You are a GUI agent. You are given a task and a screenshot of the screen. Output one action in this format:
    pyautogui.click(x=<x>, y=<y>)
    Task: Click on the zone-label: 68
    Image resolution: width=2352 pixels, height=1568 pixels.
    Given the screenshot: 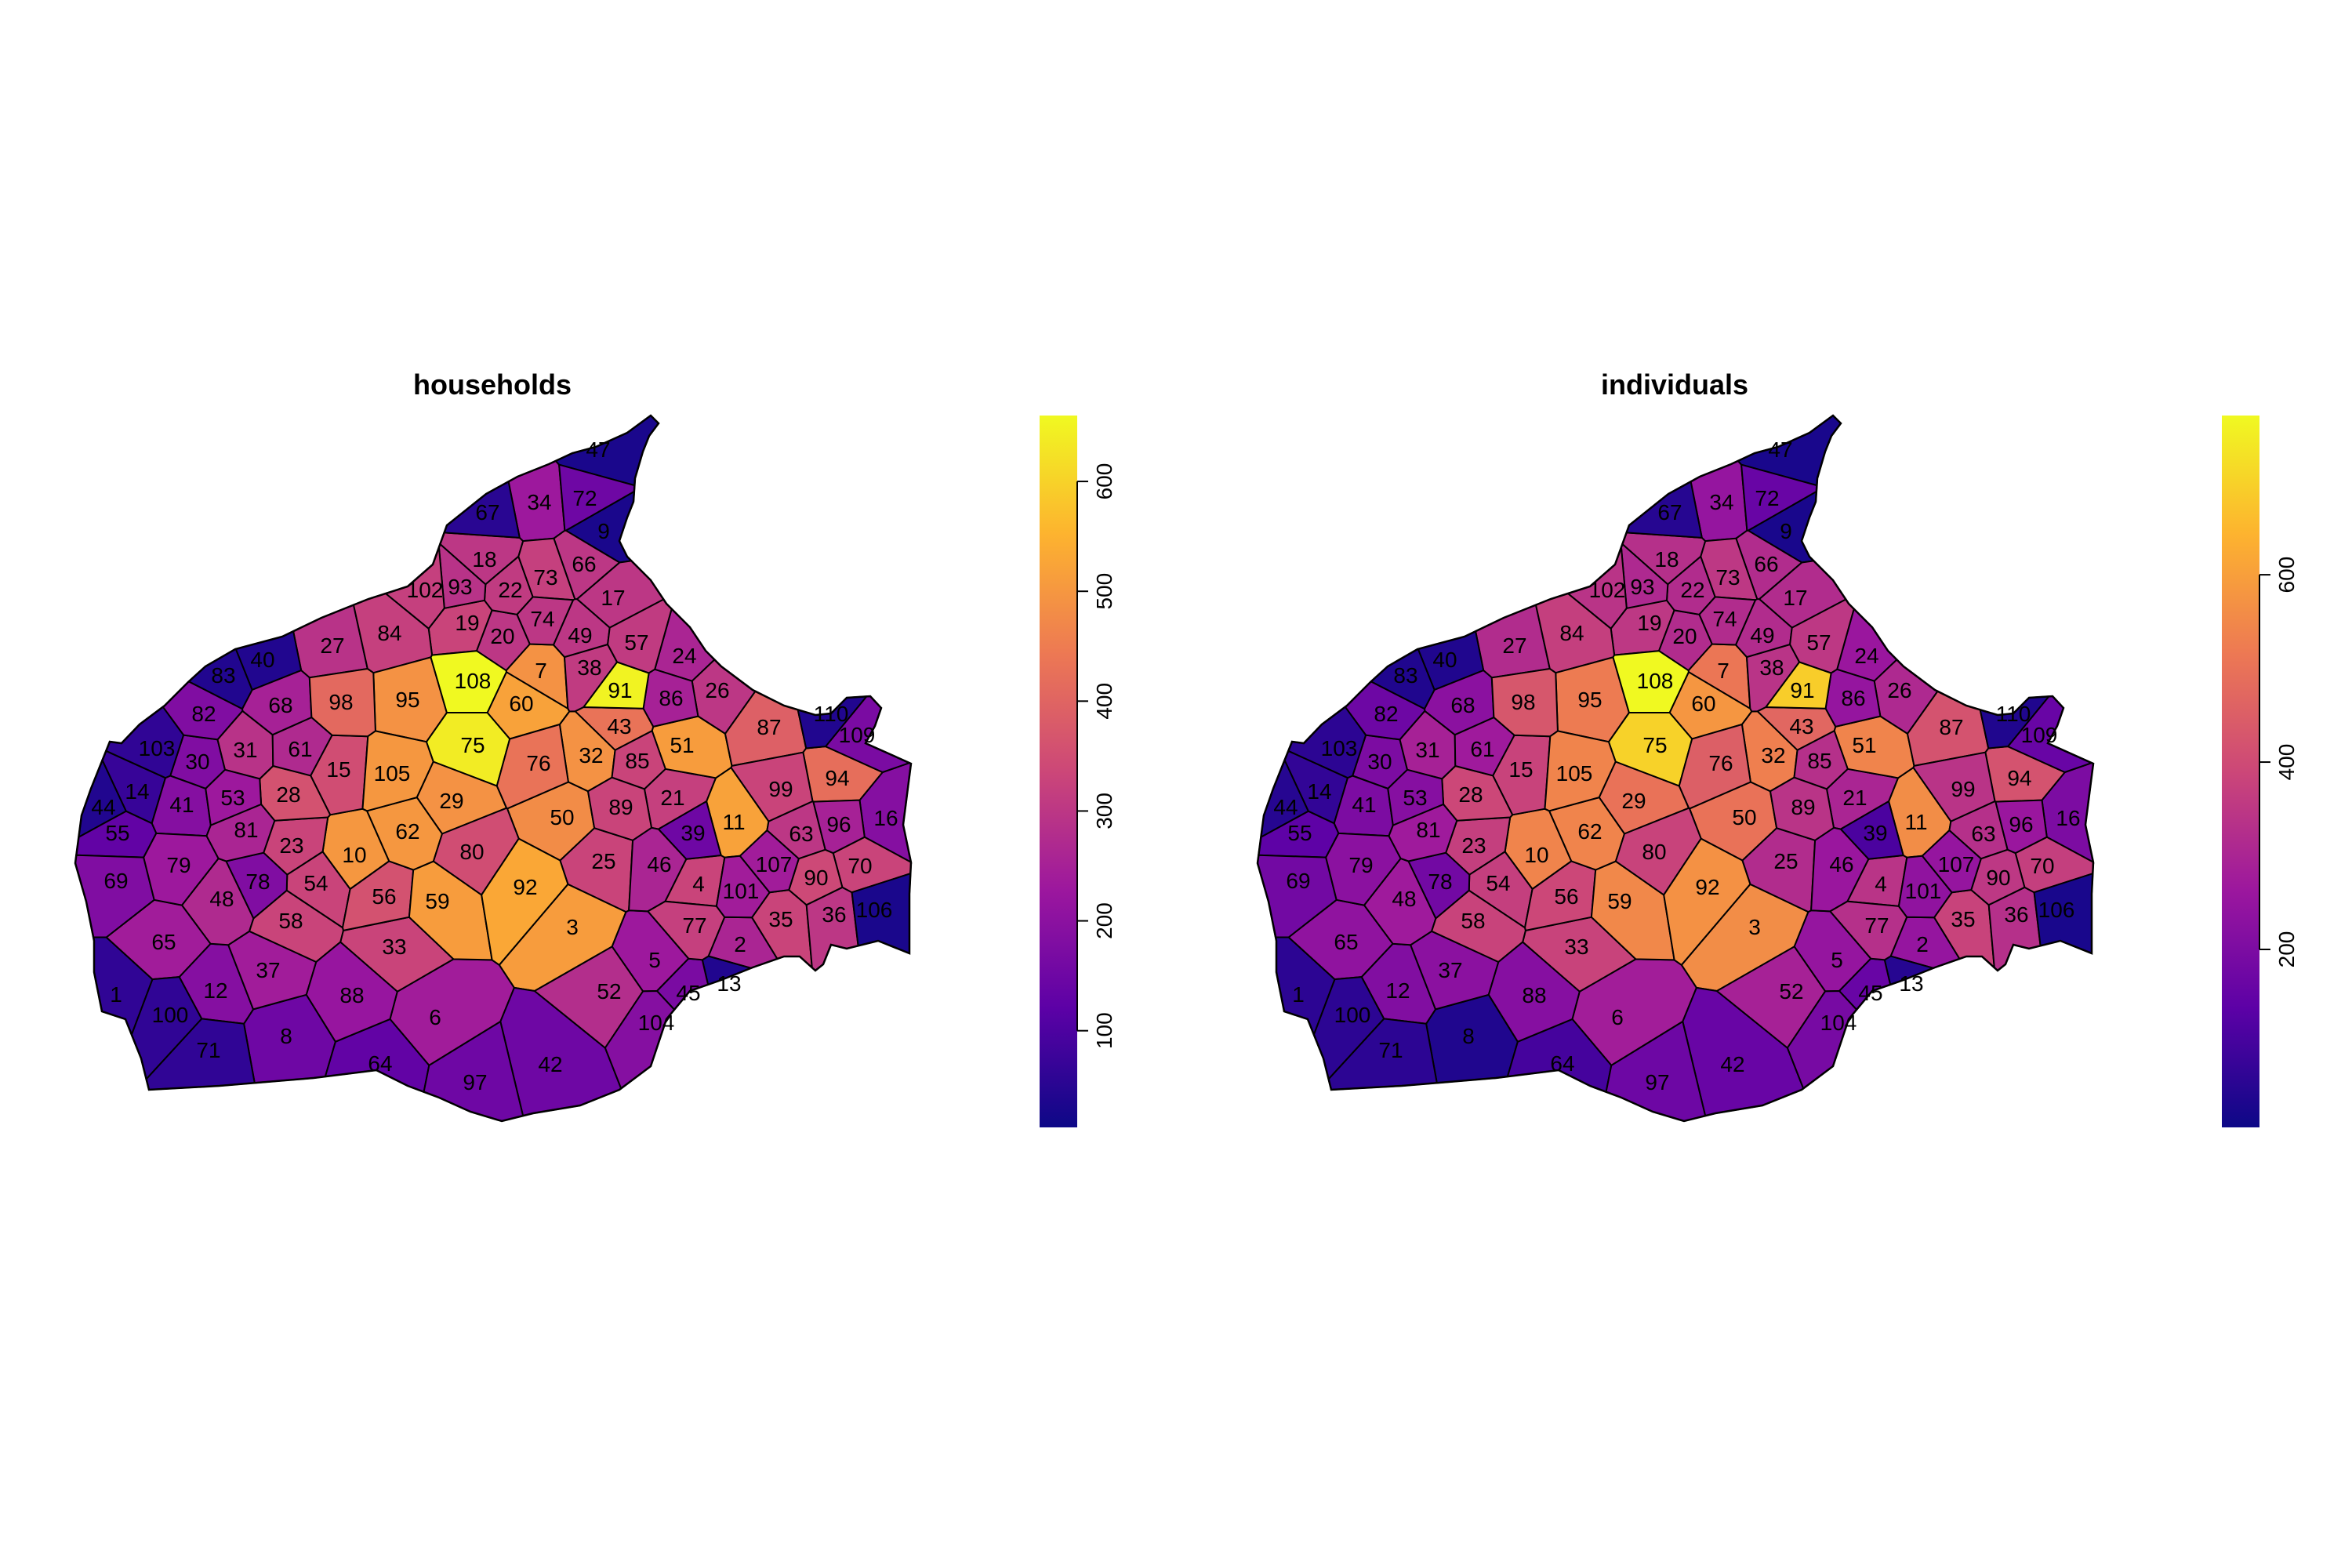 What is the action you would take?
    pyautogui.click(x=280, y=705)
    